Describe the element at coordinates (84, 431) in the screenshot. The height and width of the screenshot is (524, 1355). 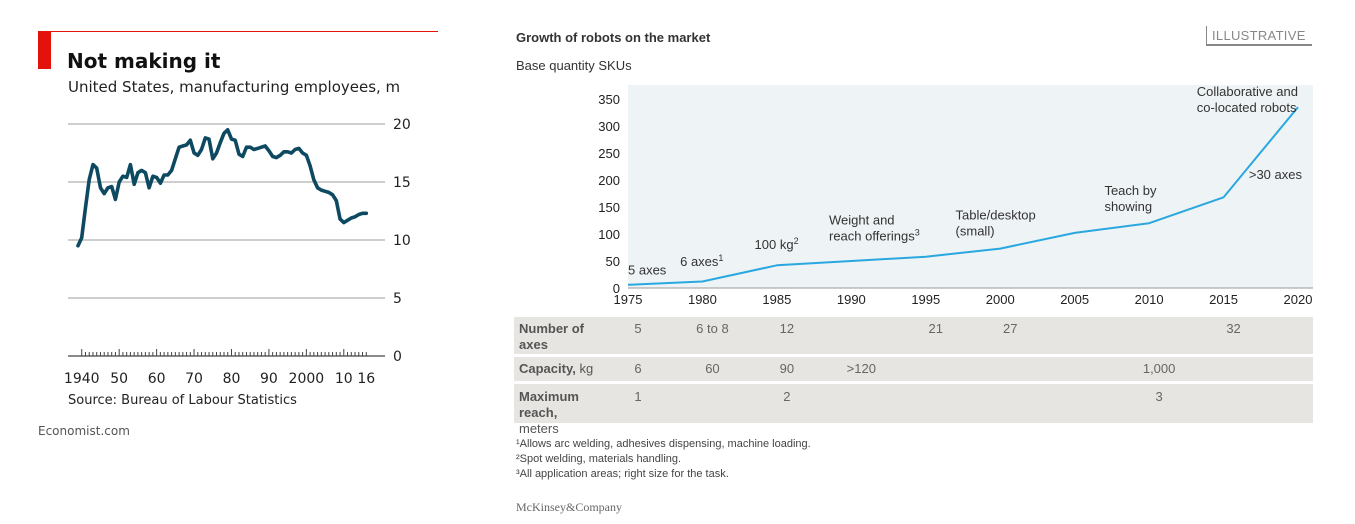
I see `economist-brand: Economist.com` at that location.